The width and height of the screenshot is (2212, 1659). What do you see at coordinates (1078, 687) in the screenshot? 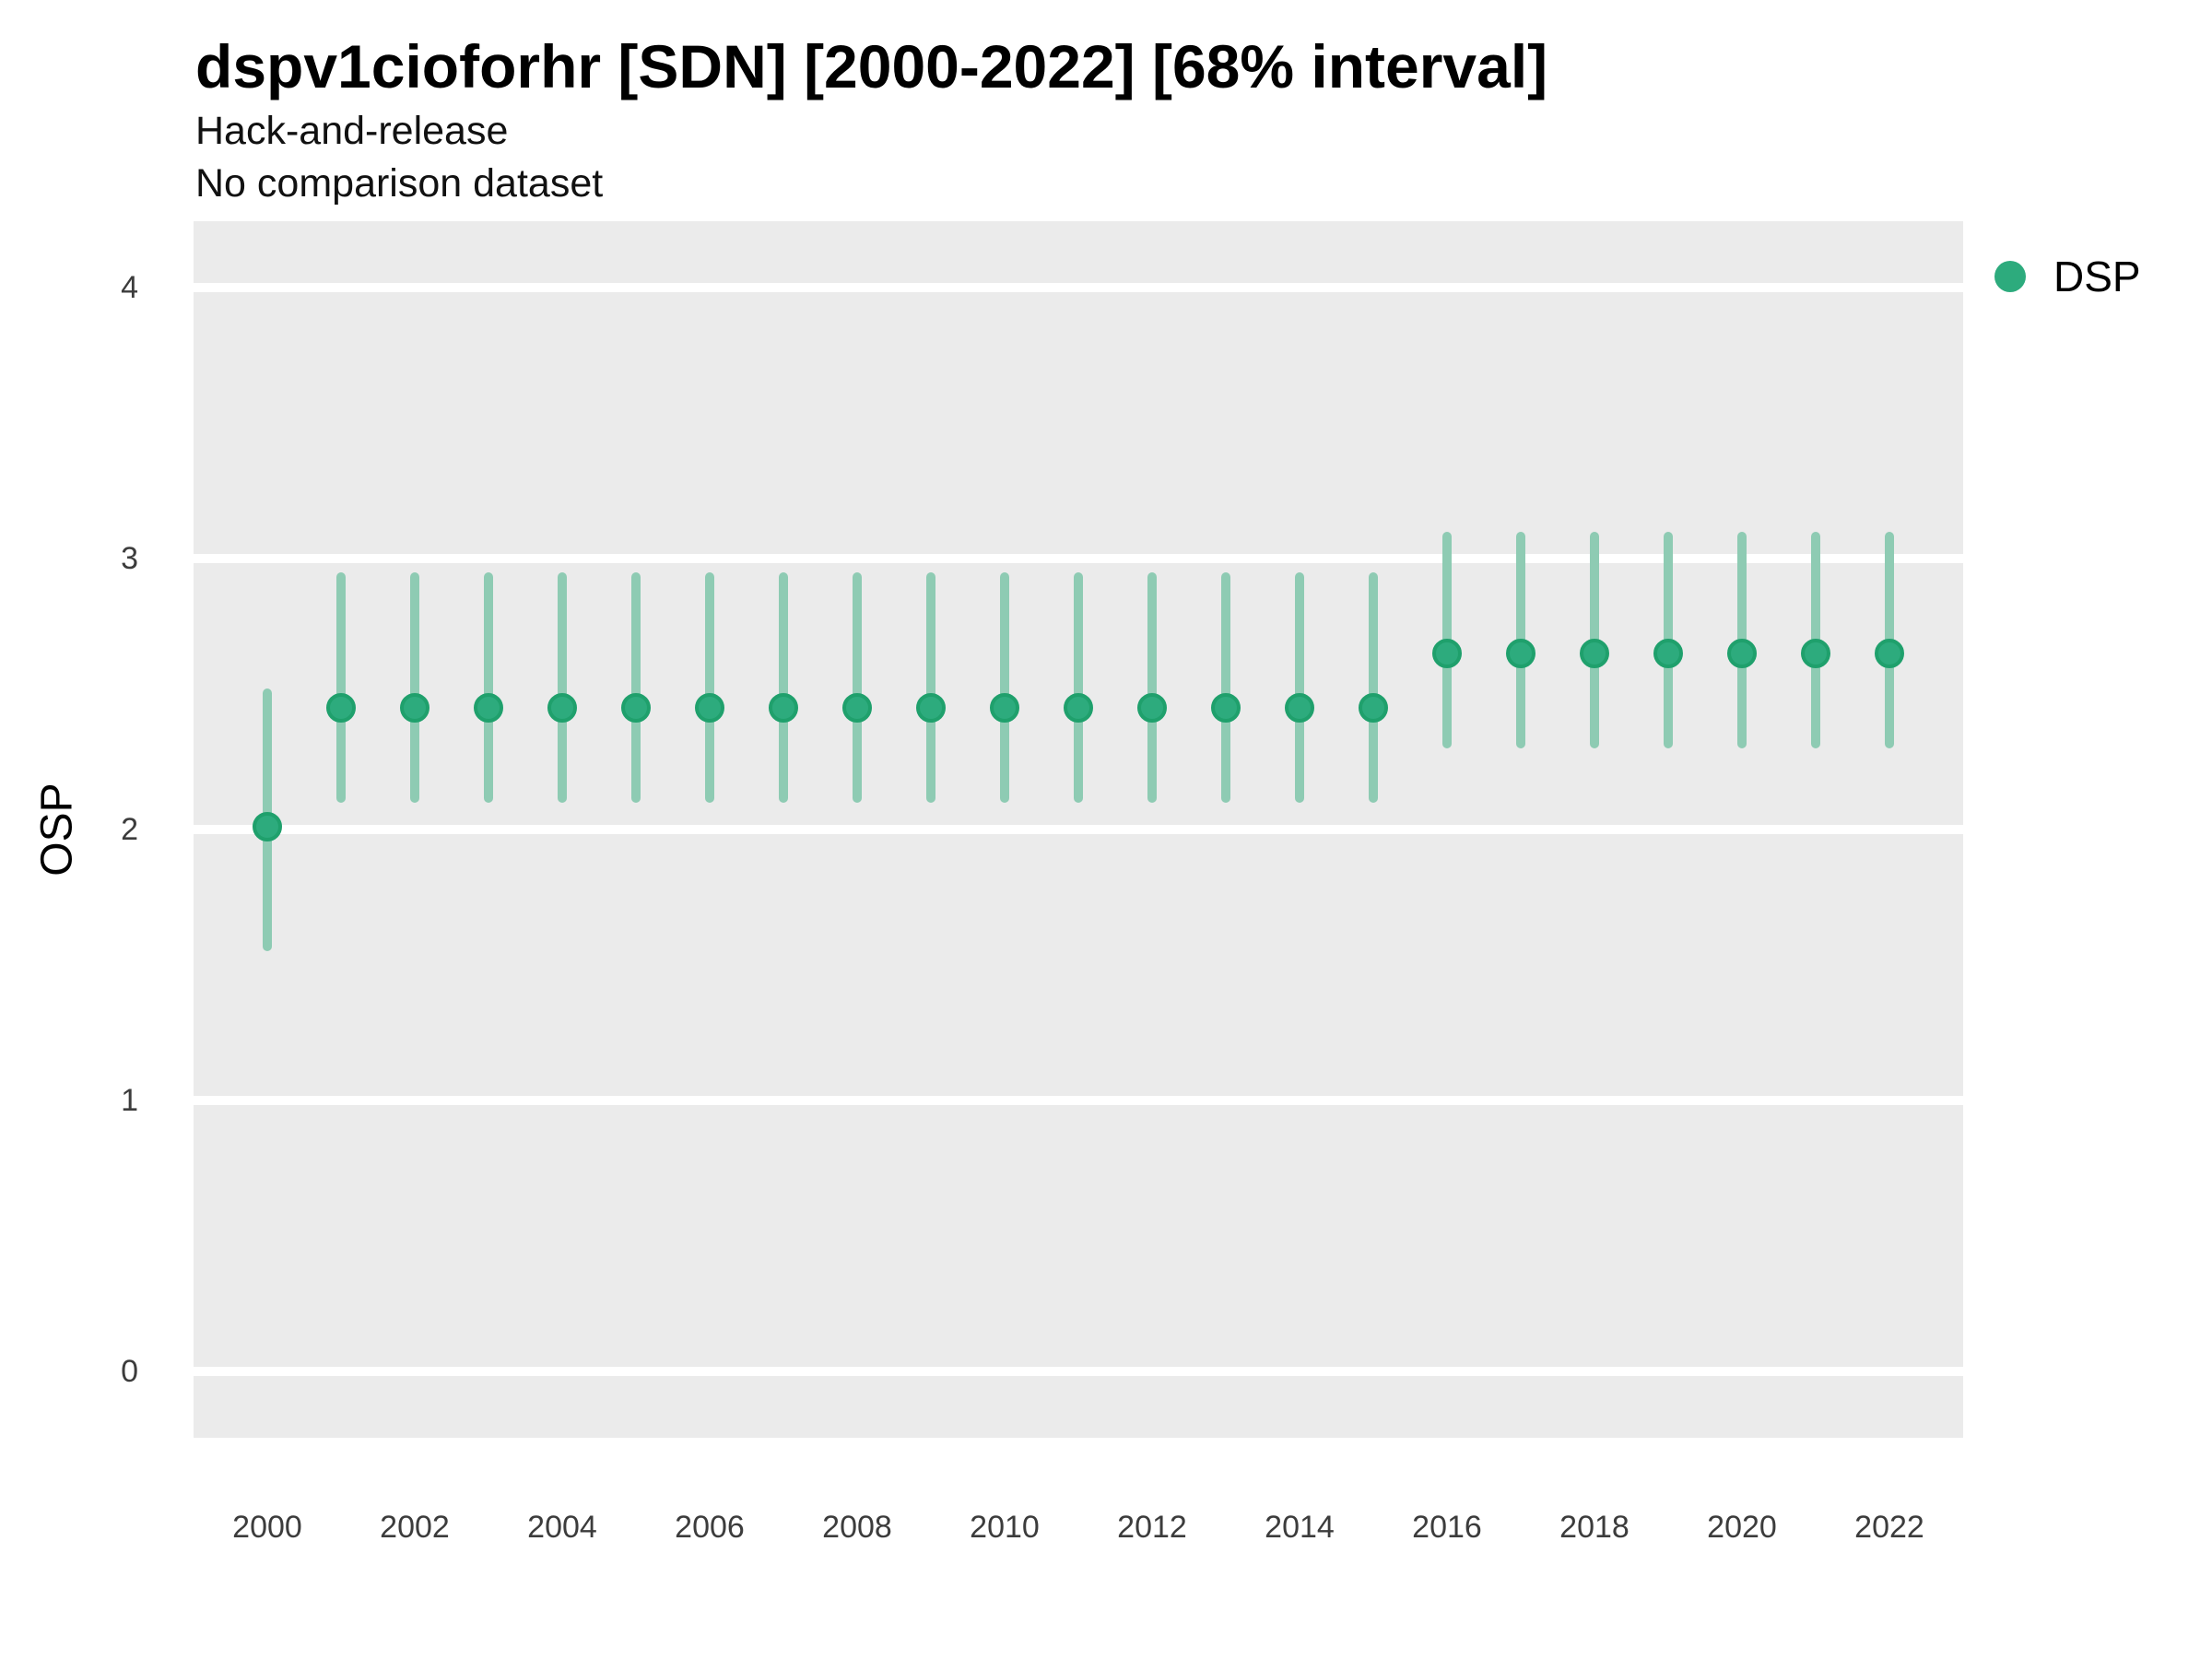
I see `interval-bar-2011` at bounding box center [1078, 687].